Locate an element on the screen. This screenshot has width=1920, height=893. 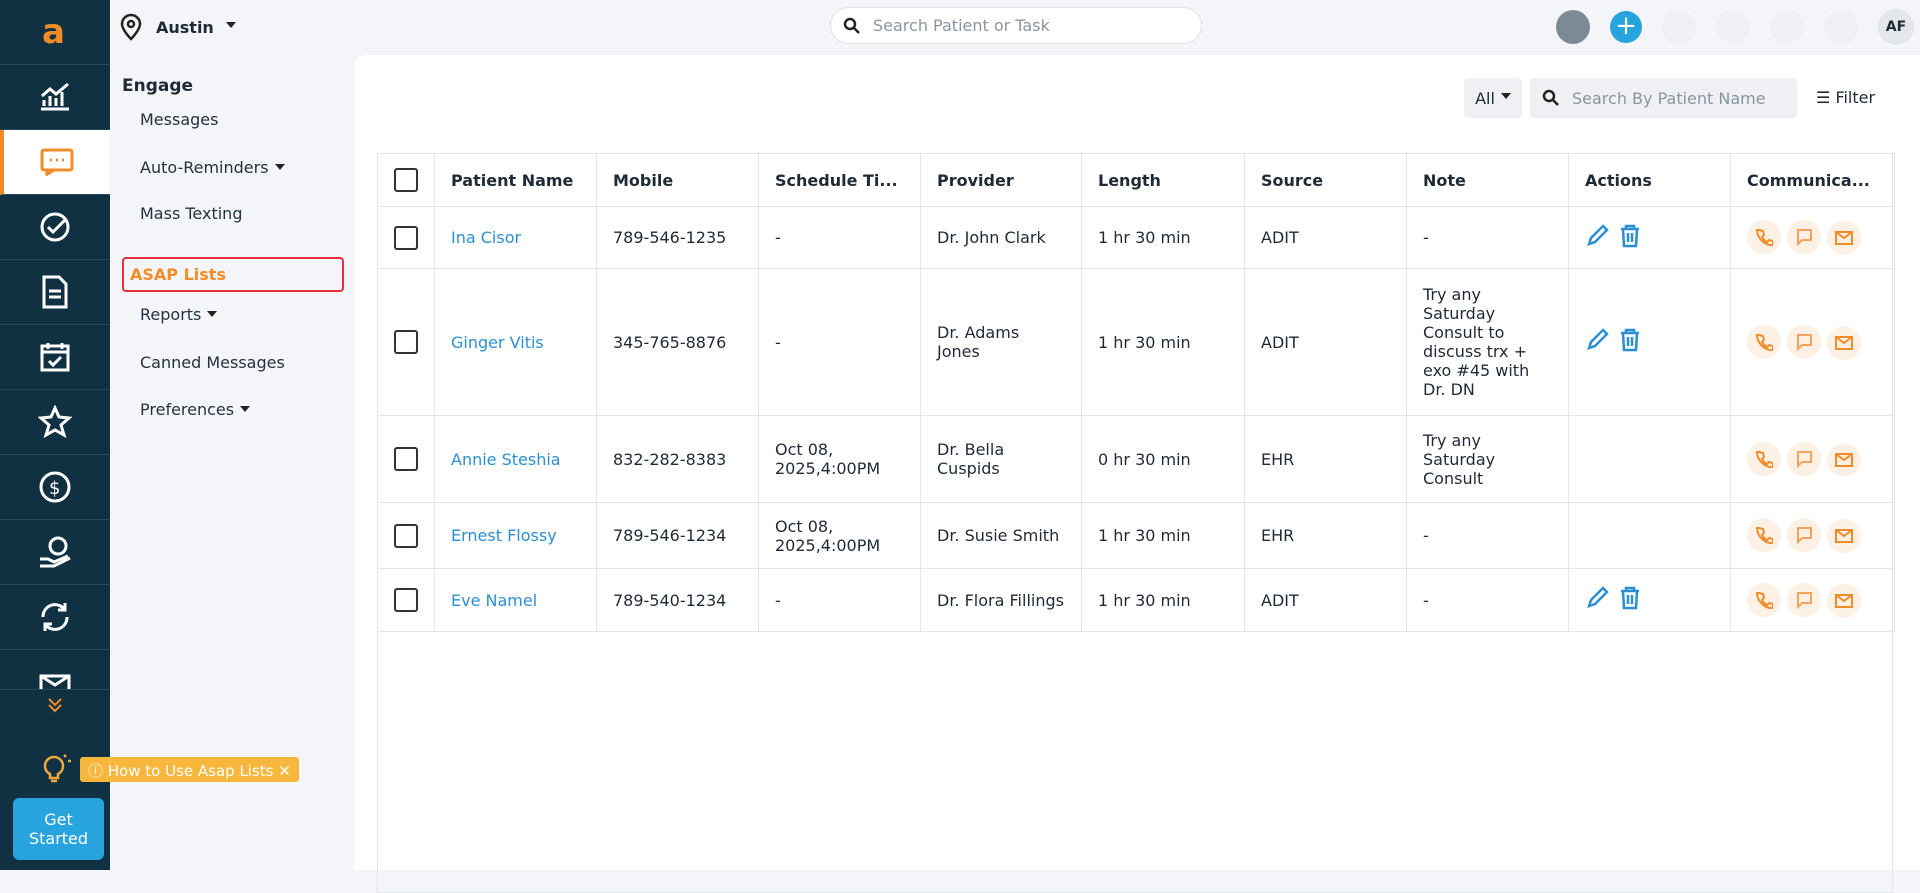
table-cell: 0 hr 30 min is located at coordinates (1163, 459).